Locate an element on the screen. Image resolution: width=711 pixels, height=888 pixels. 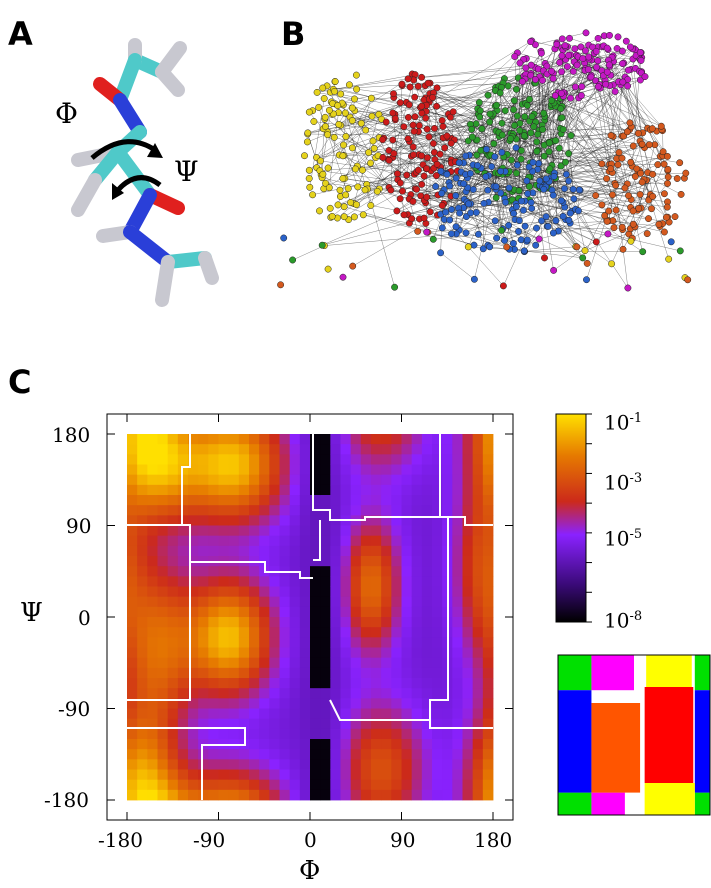
partition-region is located at coordinates (702, 741).